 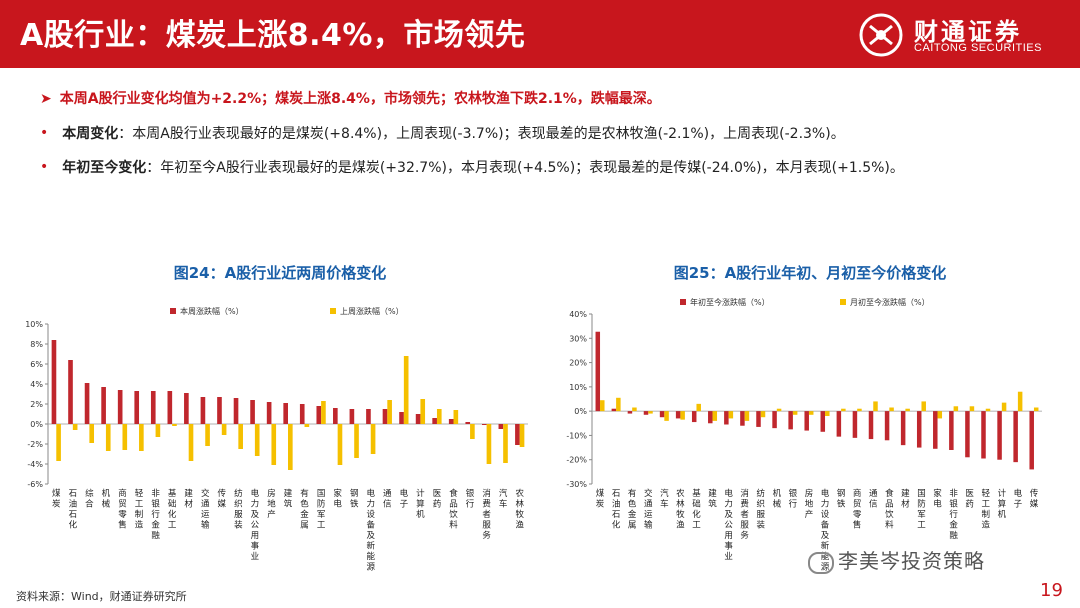 I want to click on x-tick-char: 交, so click(x=205, y=493).